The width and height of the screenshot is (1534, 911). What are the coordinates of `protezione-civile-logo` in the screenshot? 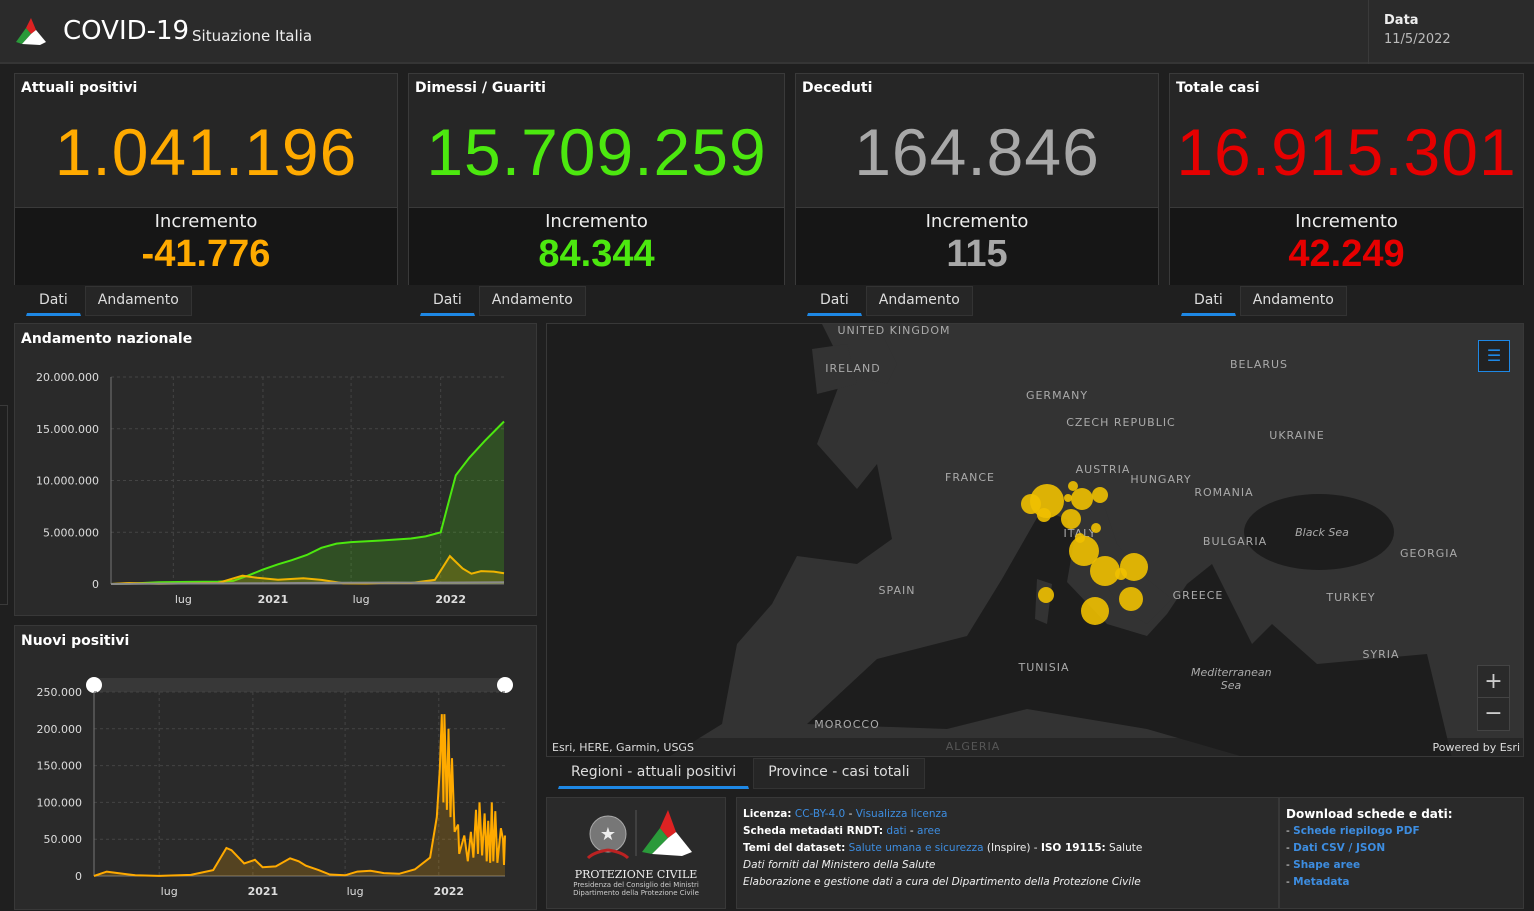 It's located at (31, 32).